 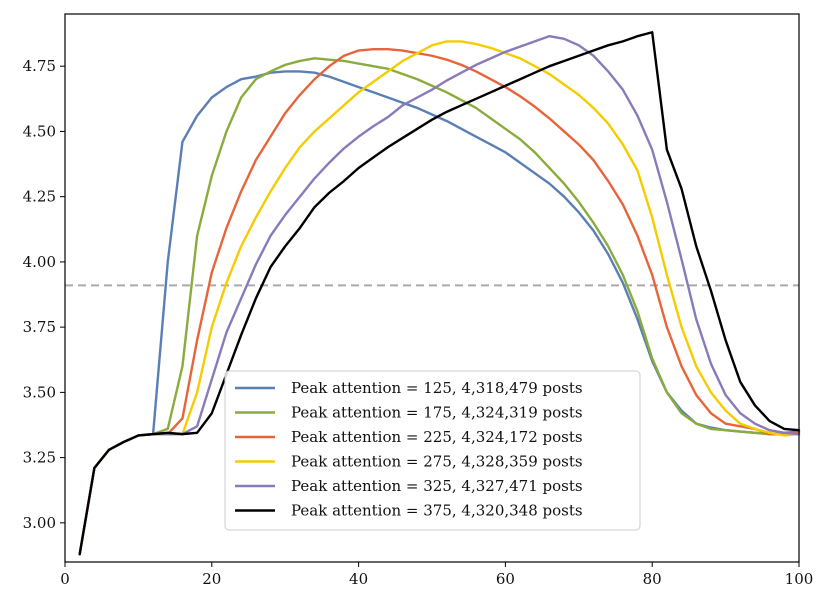 I want to click on legend-label-4: Peak attention = 275, 4,328,359 posts, so click(x=437, y=462).